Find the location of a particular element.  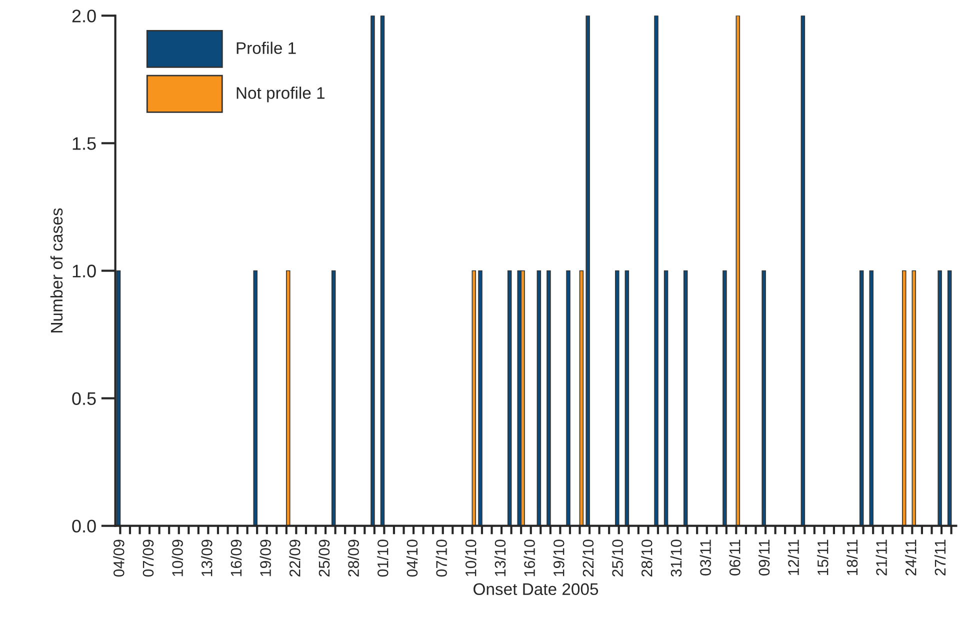

x-tick-label: 15/11 is located at coordinates (822, 557).